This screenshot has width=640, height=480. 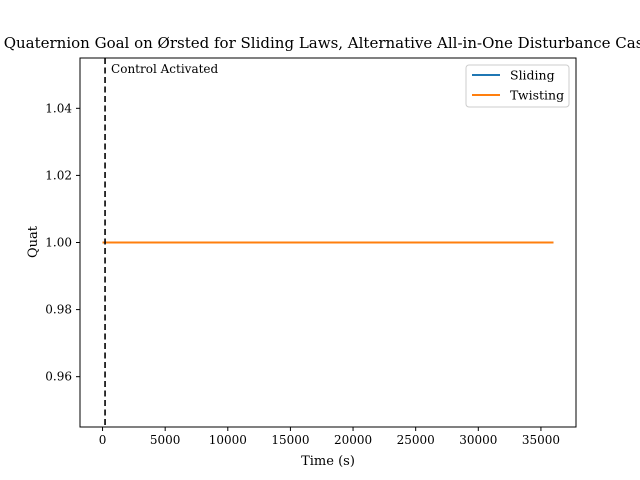 I want to click on x-tick-label: 0, so click(x=103, y=440).